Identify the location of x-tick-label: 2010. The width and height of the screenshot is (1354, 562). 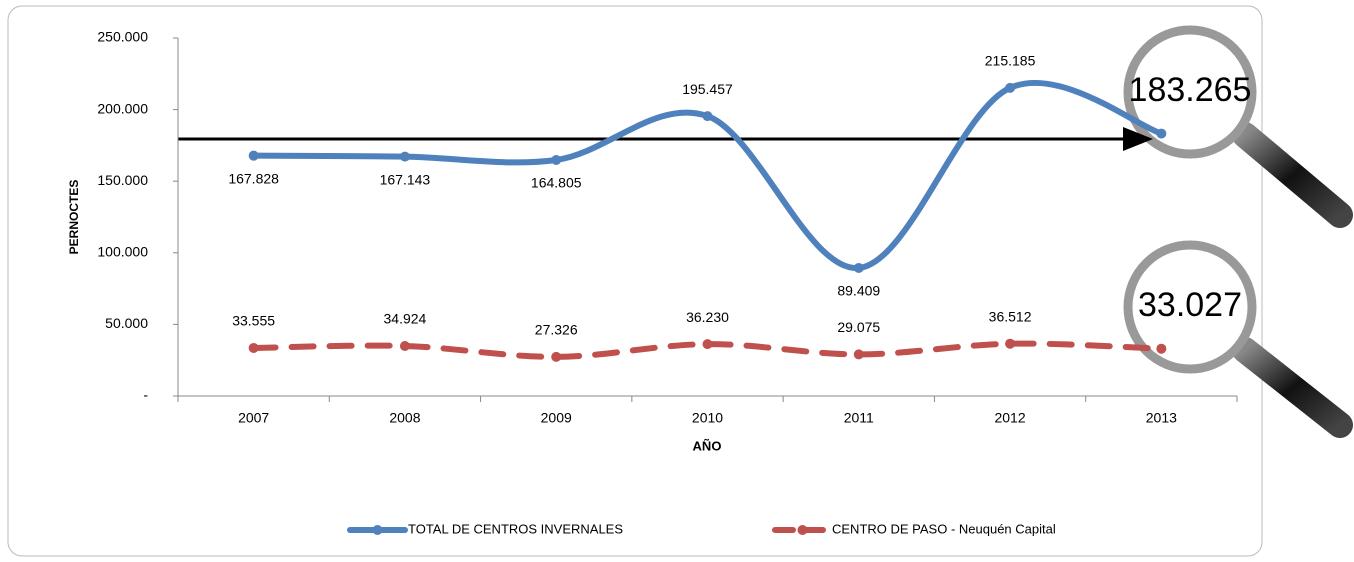
(707, 418).